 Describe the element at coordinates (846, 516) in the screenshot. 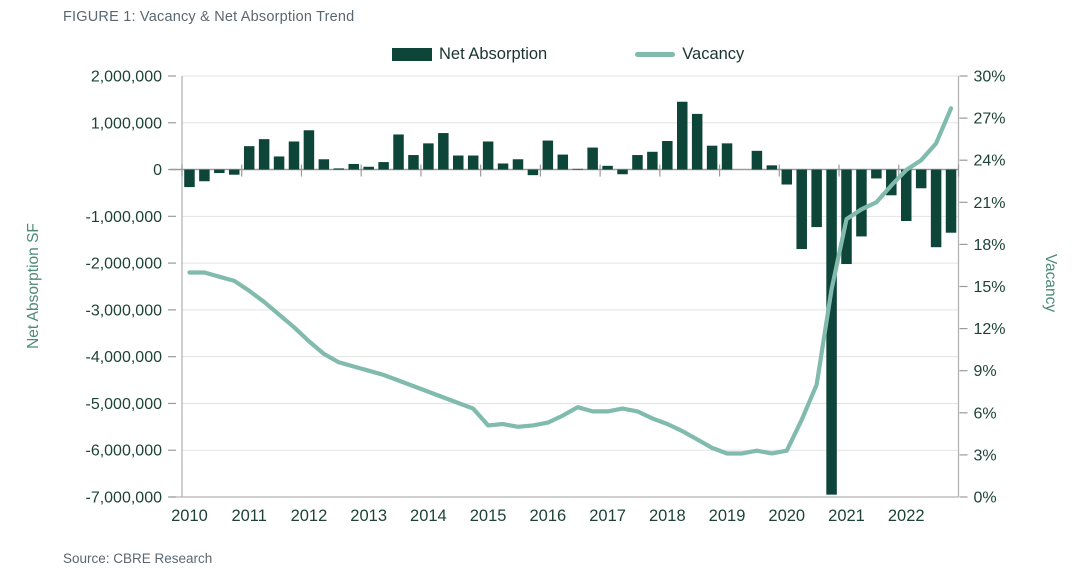

I see `year-label: 2021` at that location.